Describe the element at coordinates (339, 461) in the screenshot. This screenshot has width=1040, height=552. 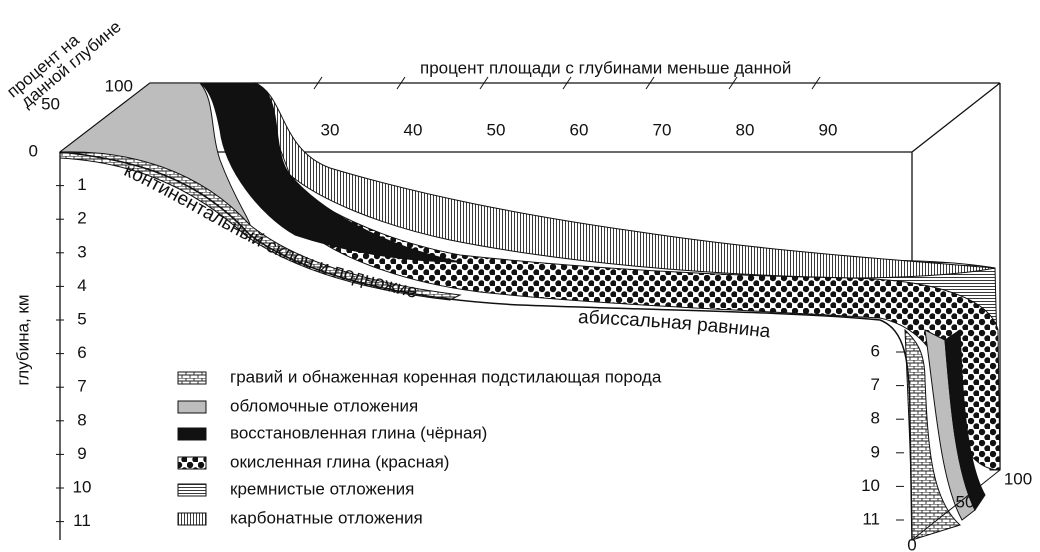
I see `legend-label: окисленная глина (красная)` at that location.